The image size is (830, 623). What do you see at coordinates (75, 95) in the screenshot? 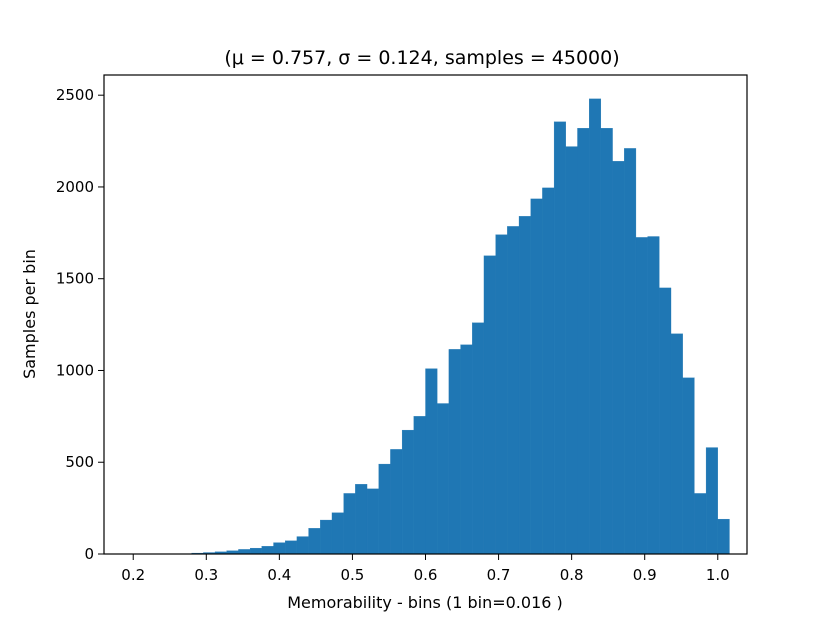
I see `y-tick-label: 2500` at bounding box center [75, 95].